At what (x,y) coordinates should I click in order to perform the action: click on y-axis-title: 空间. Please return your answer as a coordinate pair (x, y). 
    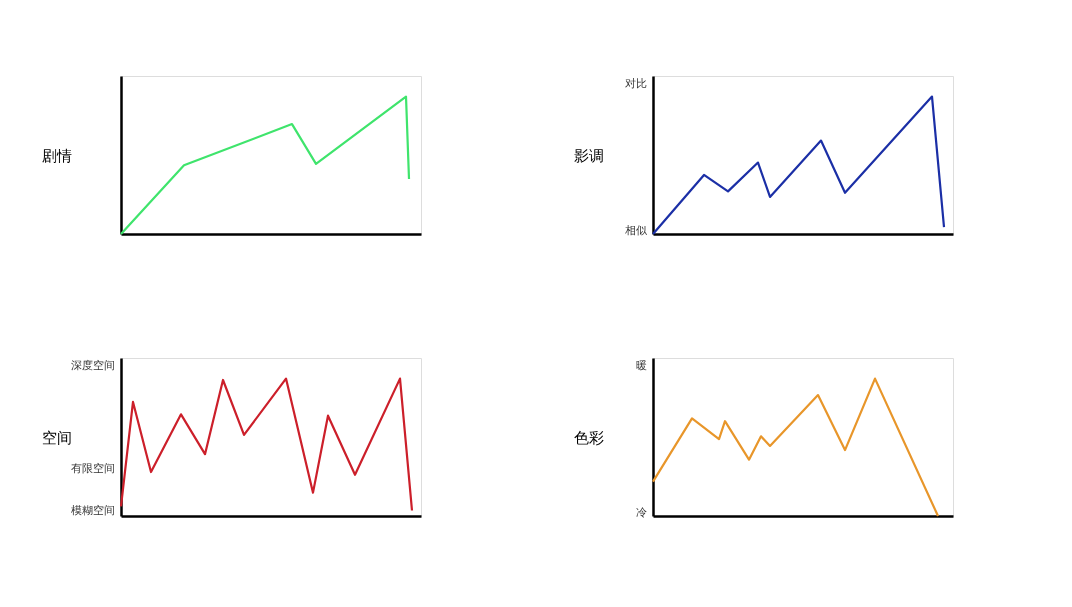
    Looking at the image, I should click on (56, 437).